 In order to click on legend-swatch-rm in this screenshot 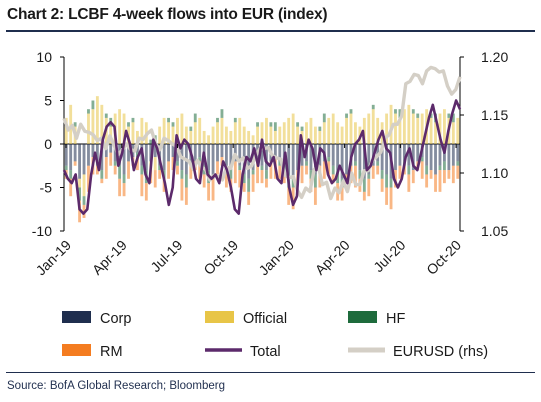, I will do `click(76, 350)`.